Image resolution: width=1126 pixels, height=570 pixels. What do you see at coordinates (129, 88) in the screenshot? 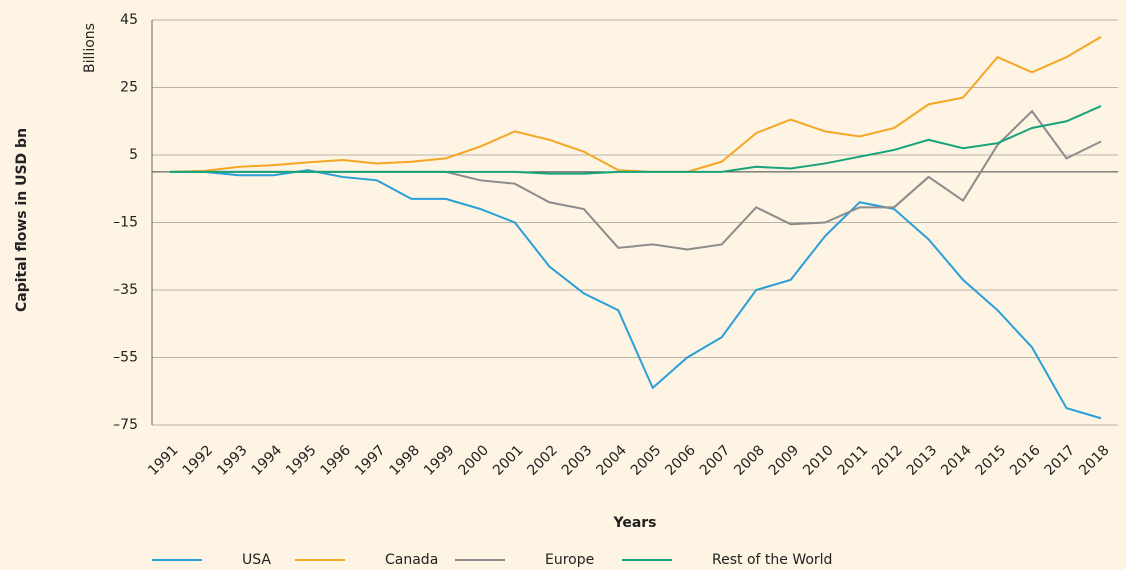
I see `y-tick-label: 25` at bounding box center [129, 88].